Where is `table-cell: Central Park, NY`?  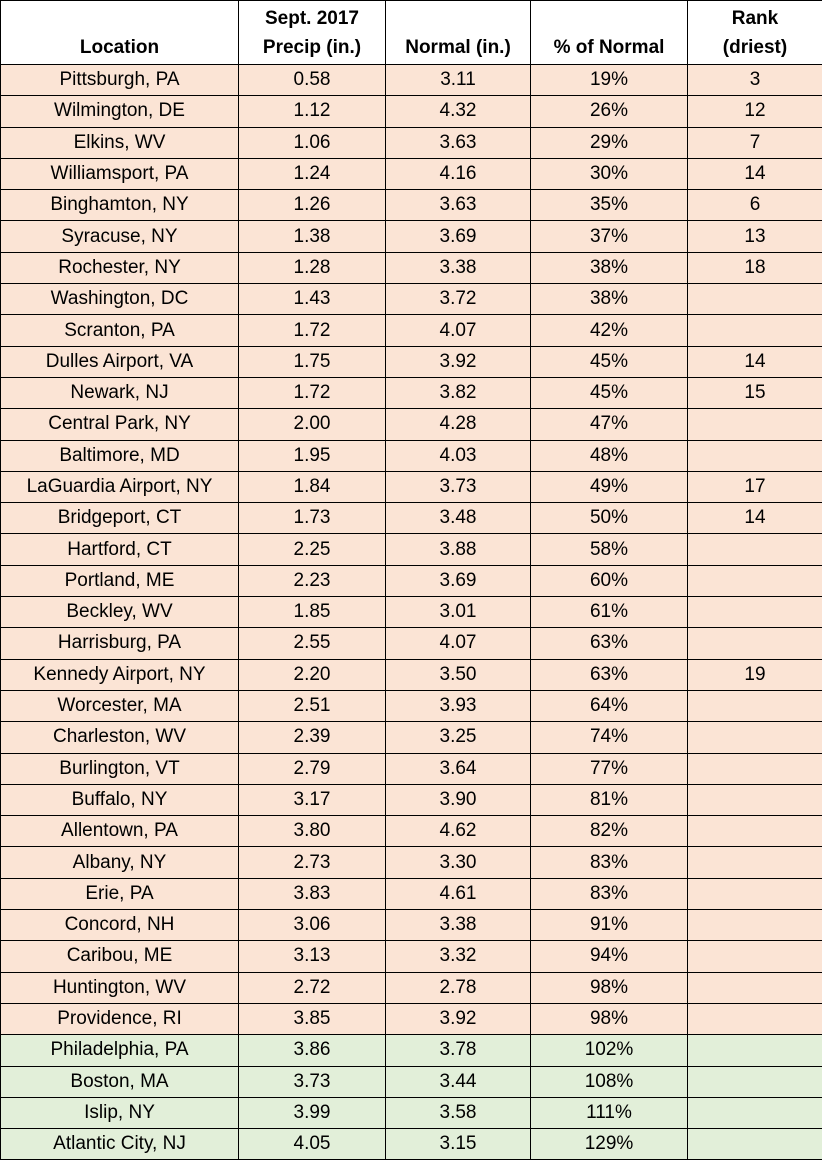
table-cell: Central Park, NY is located at coordinates (120, 424).